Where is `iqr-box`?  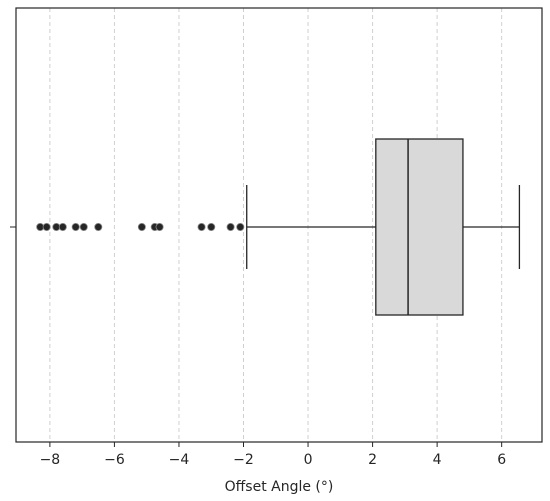 iqr-box is located at coordinates (419, 227).